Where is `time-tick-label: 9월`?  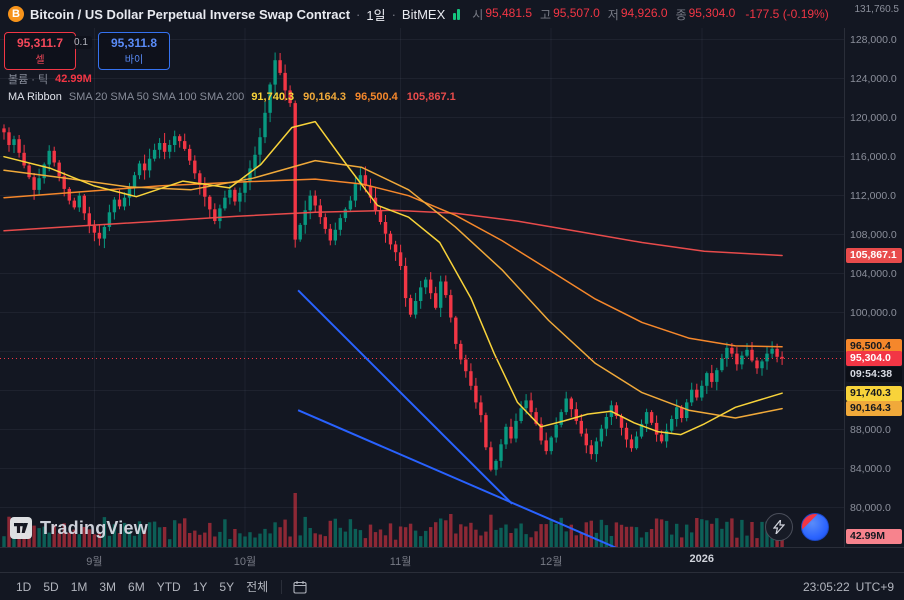
time-tick-label: 9월 is located at coordinates (94, 562).